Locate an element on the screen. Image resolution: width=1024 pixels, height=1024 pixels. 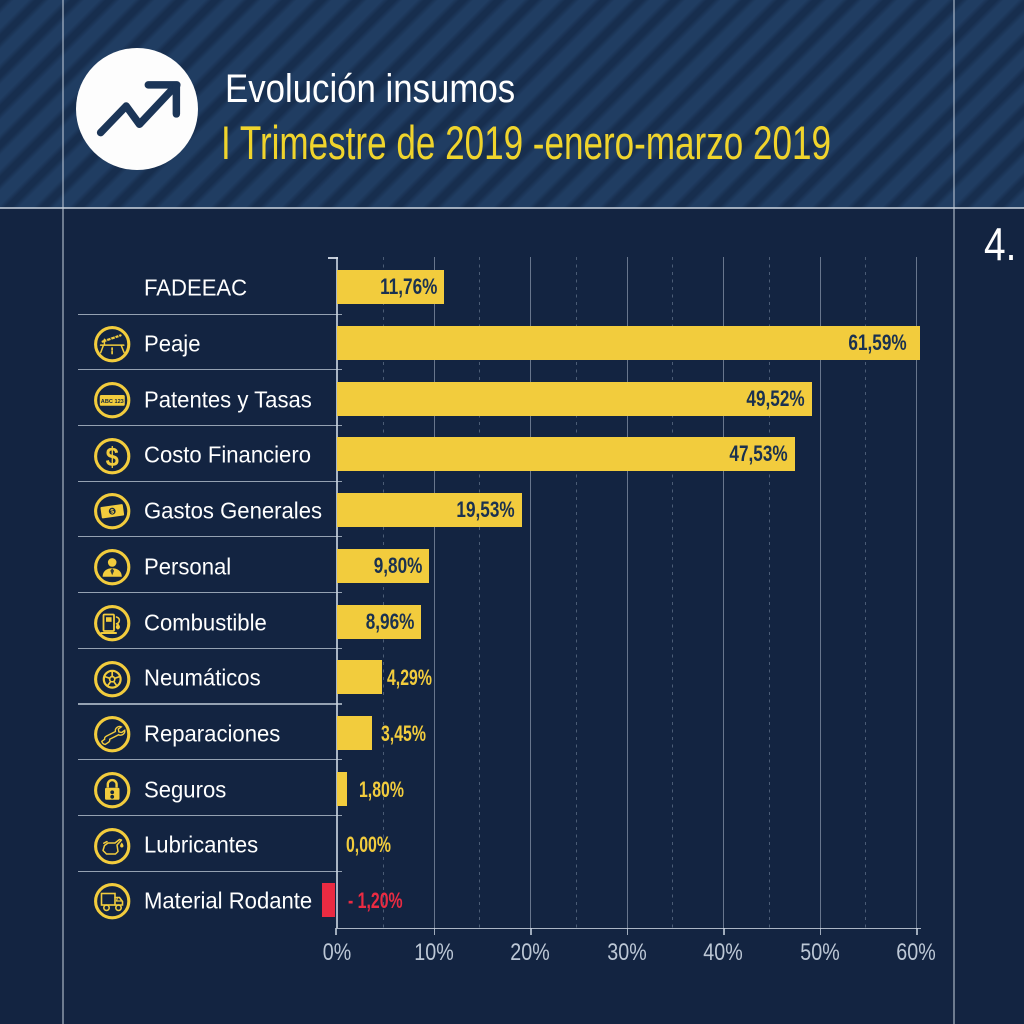
svg-text: ABC 123 is located at coordinates (112, 402).